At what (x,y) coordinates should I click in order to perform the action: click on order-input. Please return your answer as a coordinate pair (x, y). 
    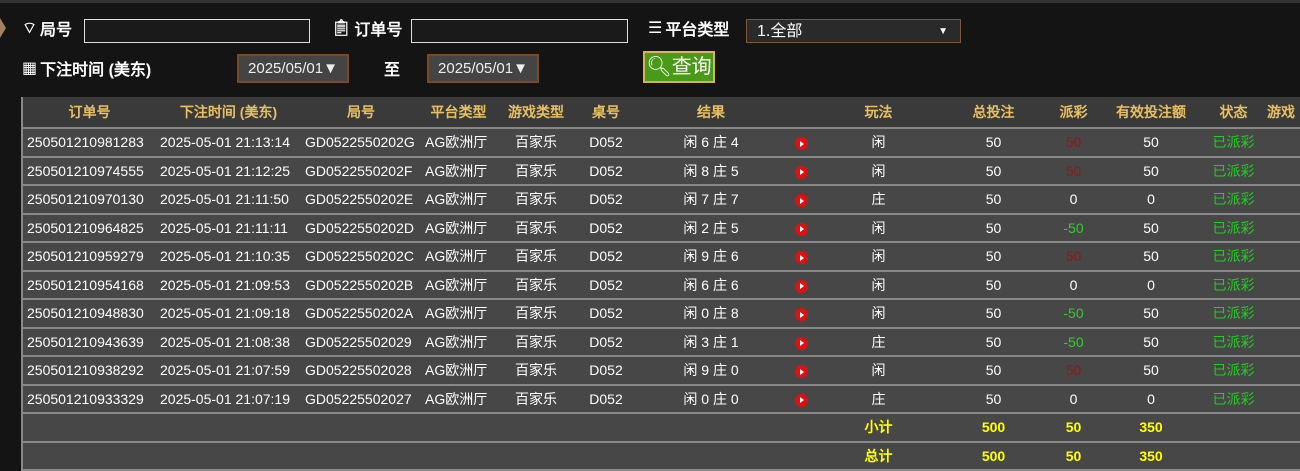
    Looking at the image, I should click on (519, 31).